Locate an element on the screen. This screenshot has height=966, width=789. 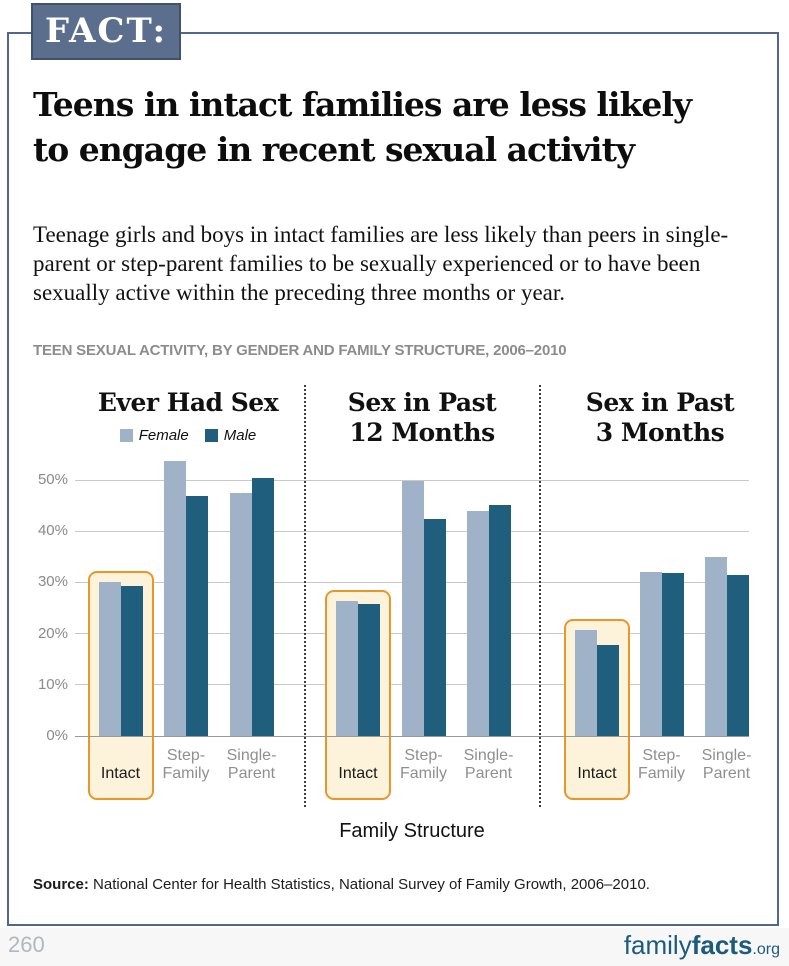
fact-badge: FACT: is located at coordinates (106, 31).